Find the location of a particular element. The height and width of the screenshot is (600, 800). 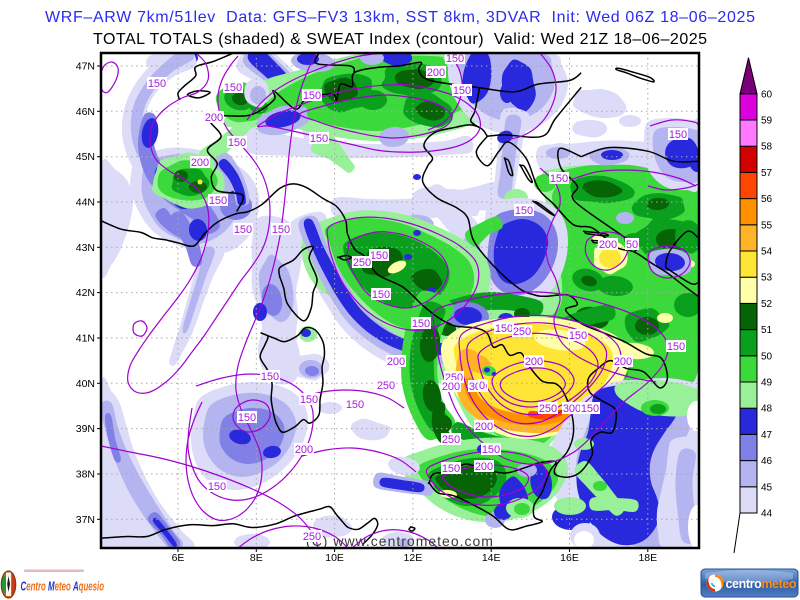

svg-text: 44N is located at coordinates (85, 203).